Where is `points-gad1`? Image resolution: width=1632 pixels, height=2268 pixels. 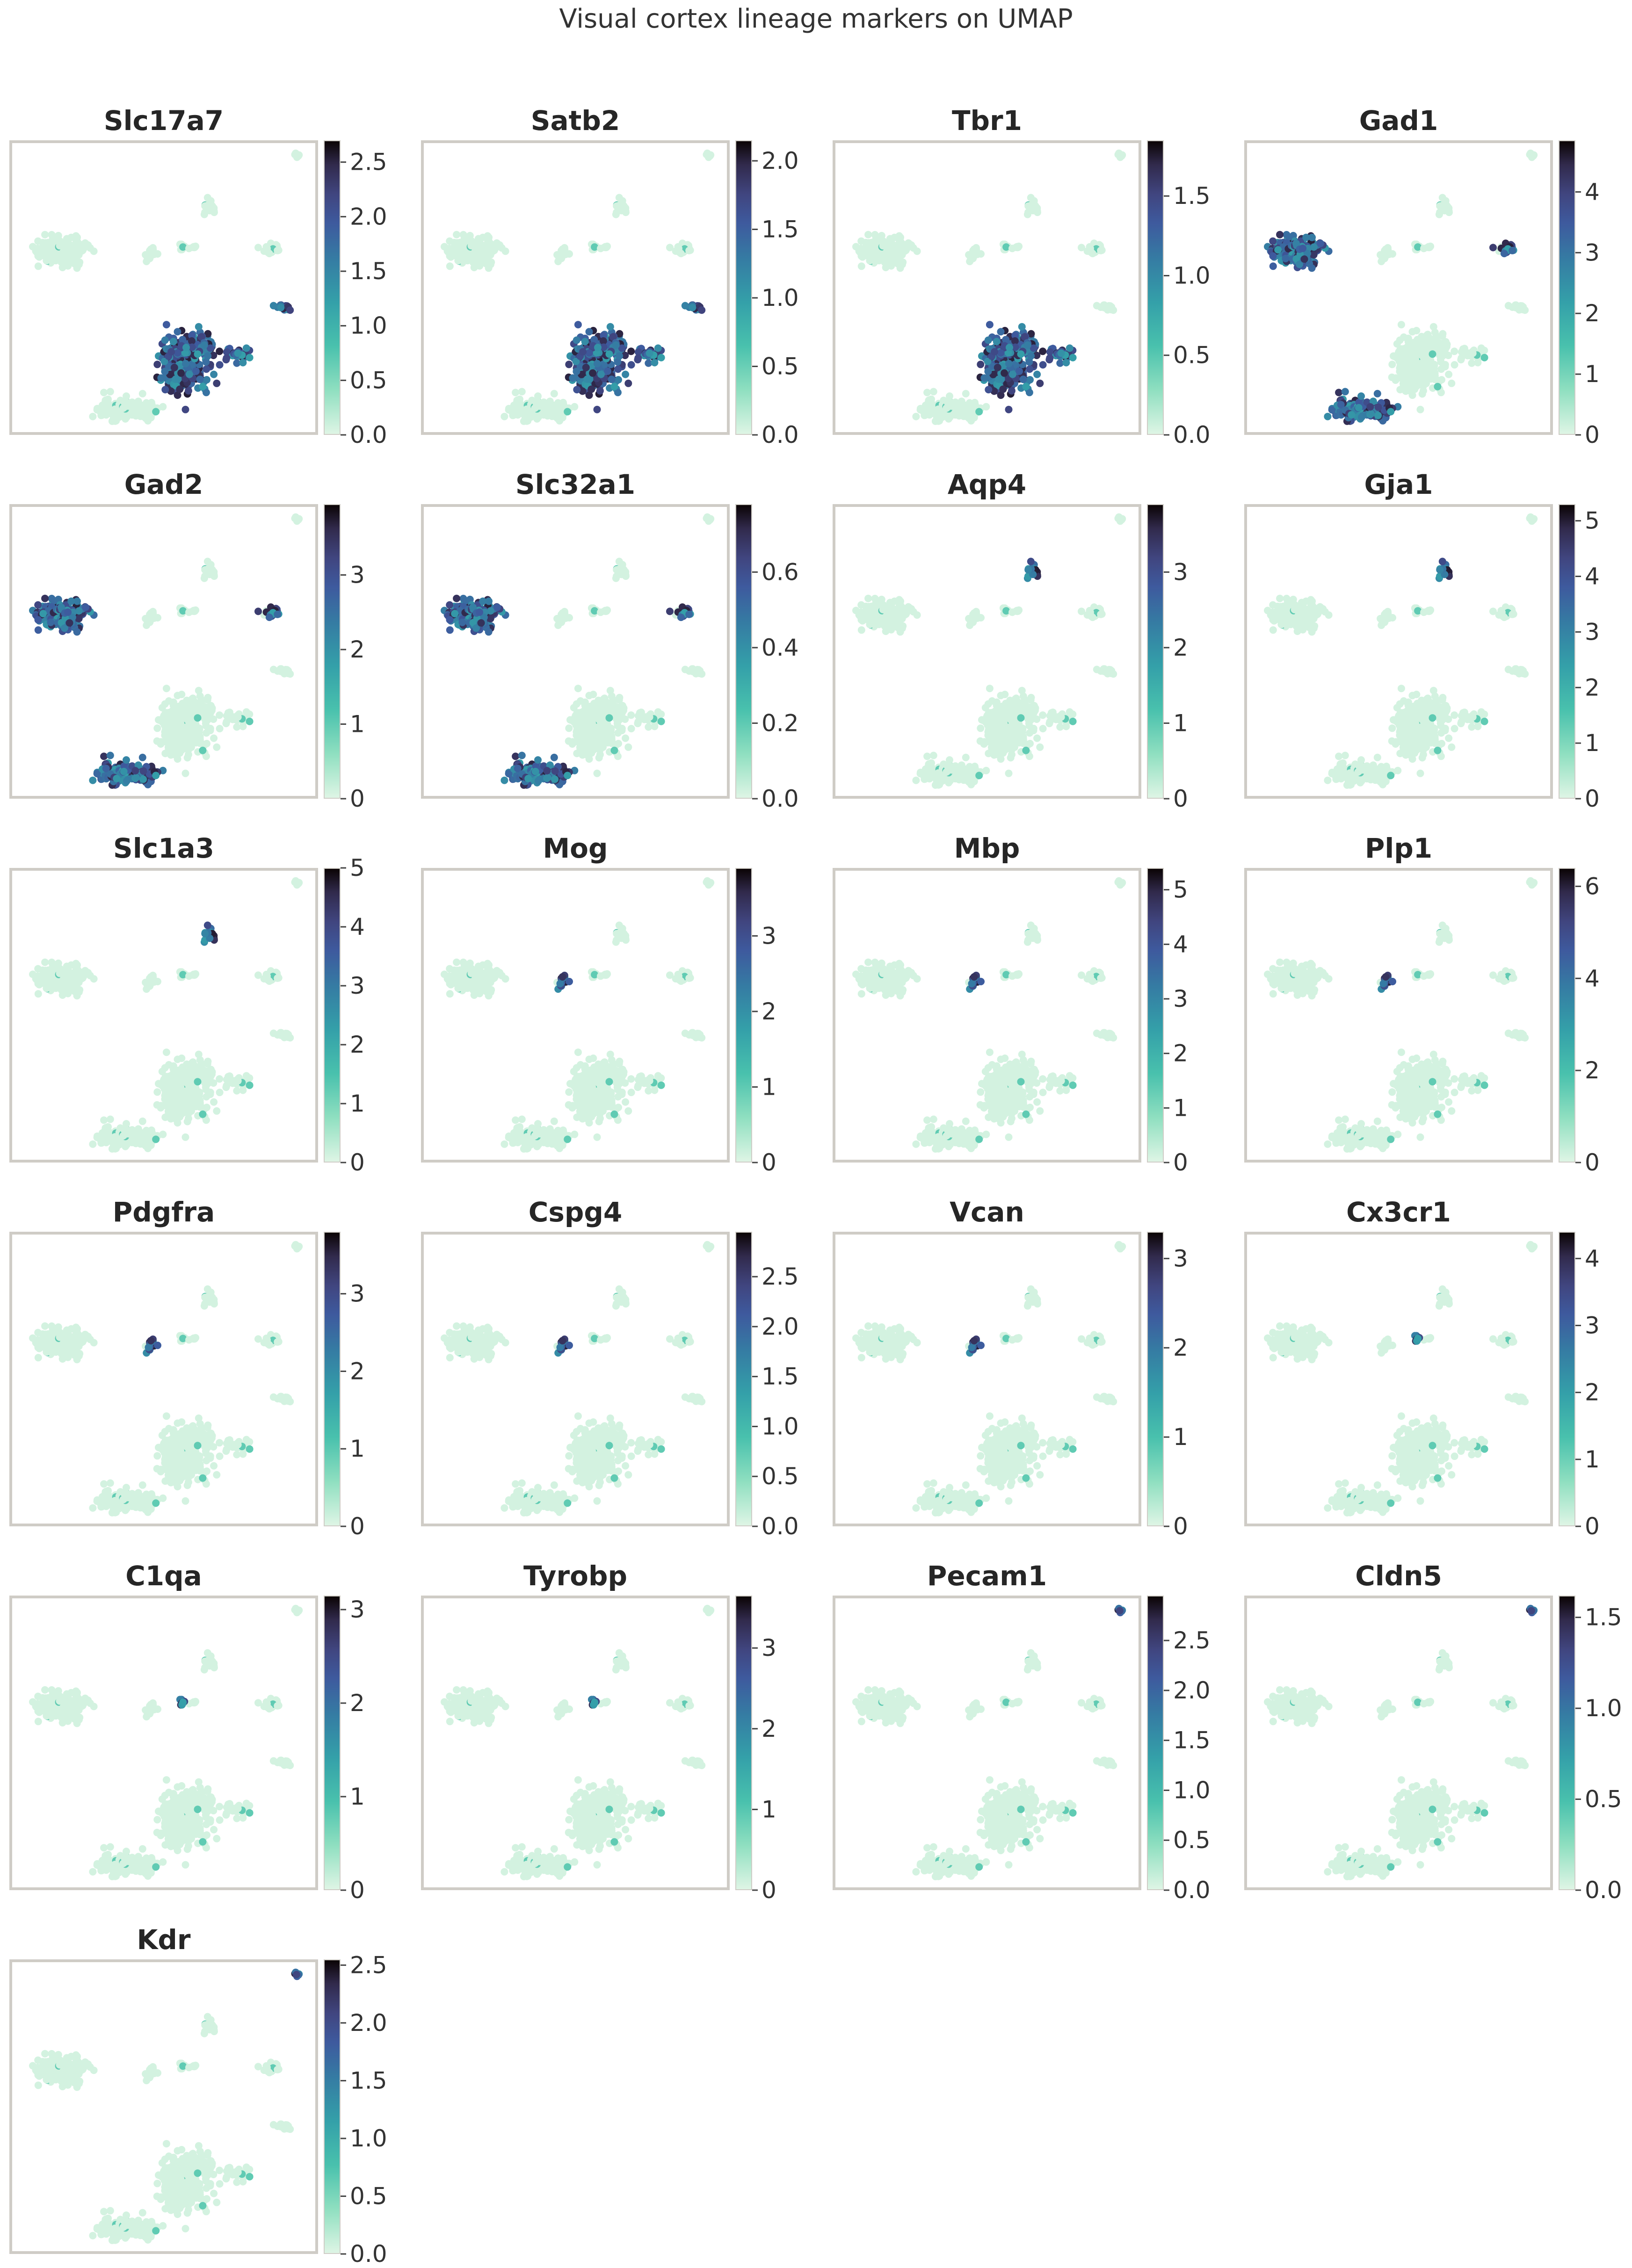
points-gad1 is located at coordinates (1401, 287).